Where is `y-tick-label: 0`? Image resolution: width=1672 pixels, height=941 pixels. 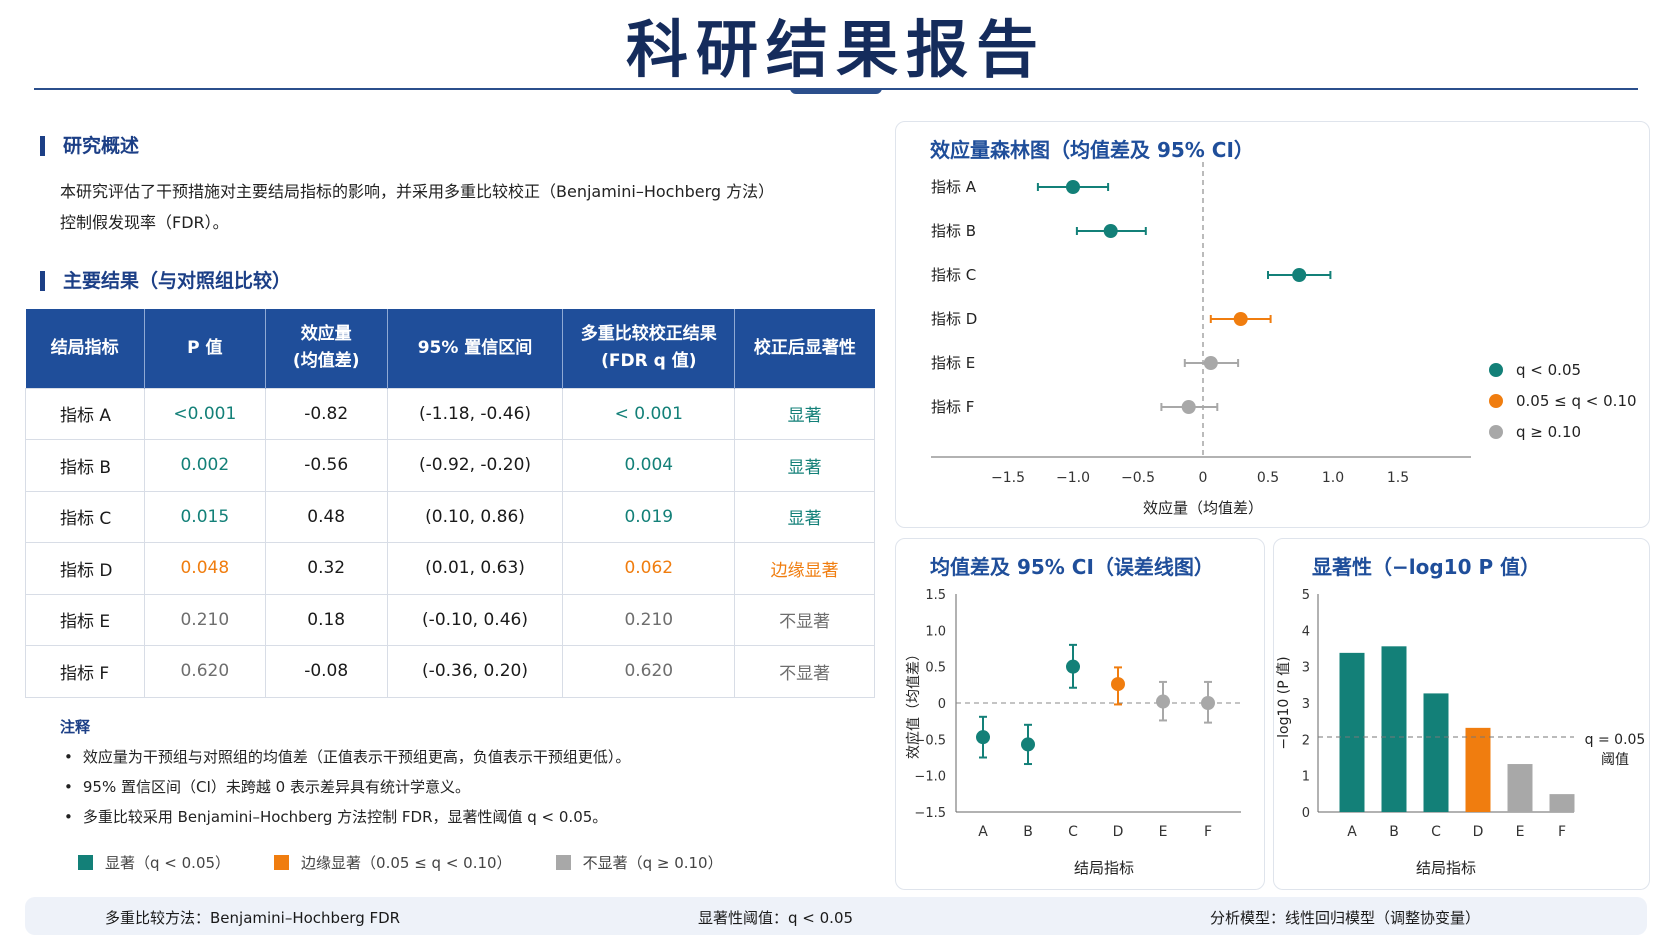 y-tick-label: 0 is located at coordinates (1306, 813).